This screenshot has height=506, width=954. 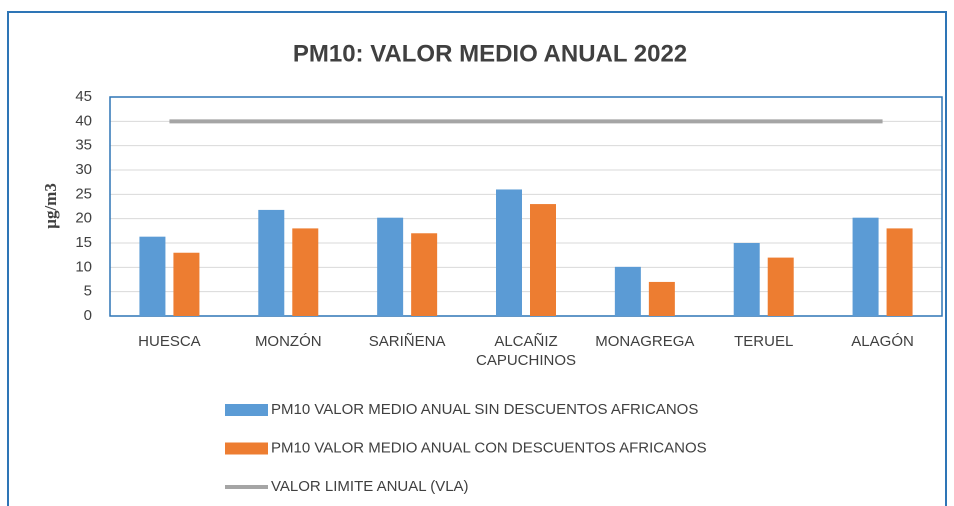 What do you see at coordinates (50, 206) in the screenshot?
I see `y-axis-label: µg/m3` at bounding box center [50, 206].